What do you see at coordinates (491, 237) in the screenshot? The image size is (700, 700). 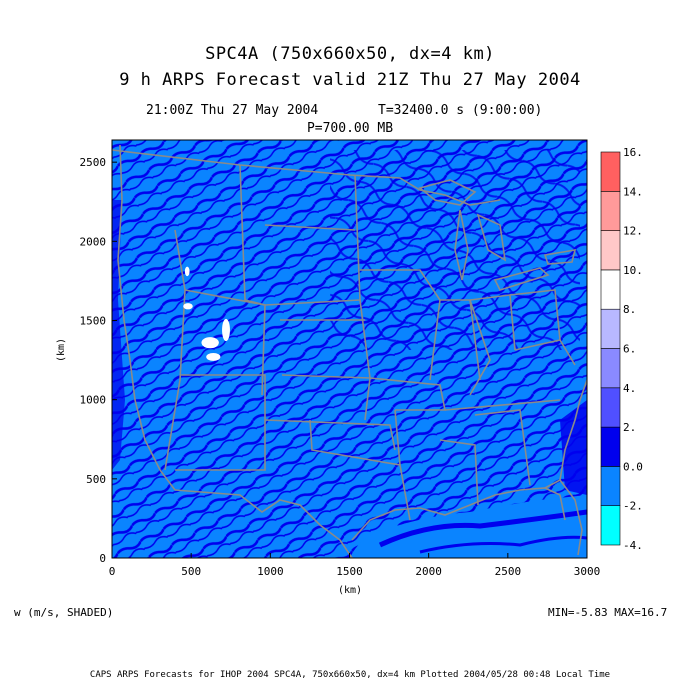 I see `lake-huron` at bounding box center [491, 237].